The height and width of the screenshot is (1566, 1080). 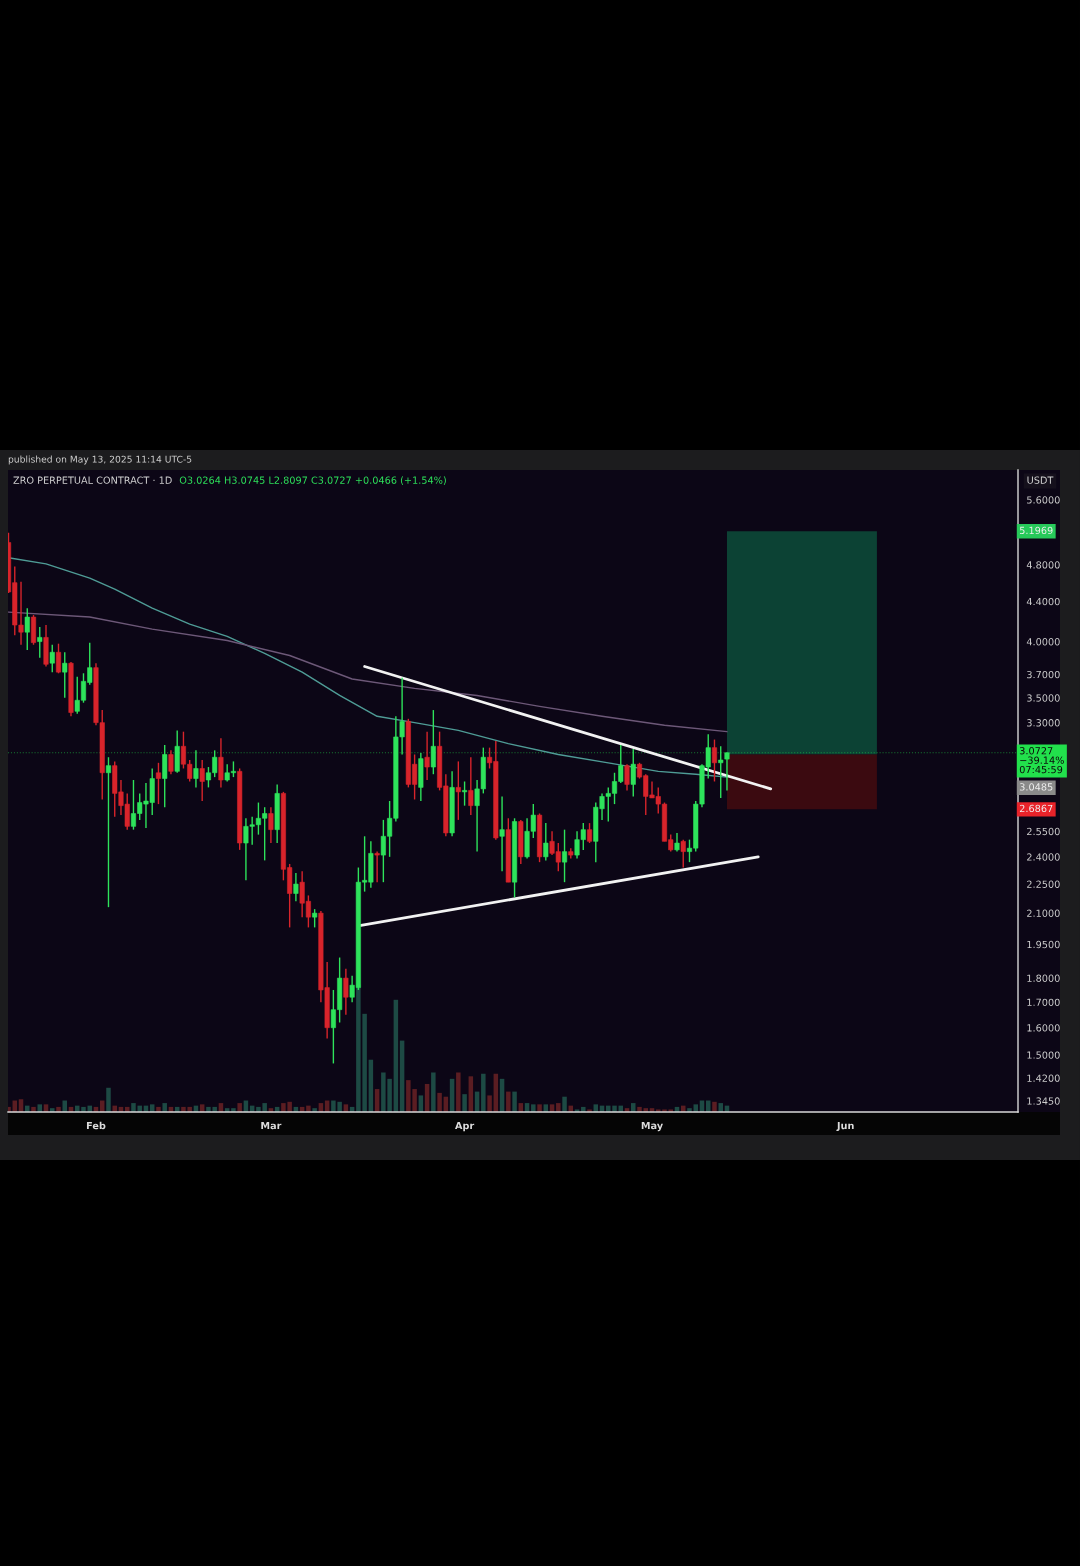 What do you see at coordinates (1043, 642) in the screenshot?
I see `y-tick-label: 4.0000` at bounding box center [1043, 642].